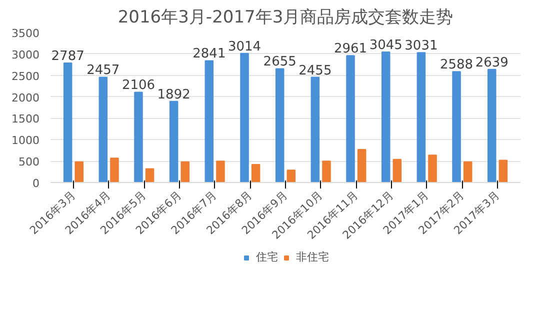  What do you see at coordinates (103, 70) in the screenshot?
I see `data-label: 2457` at bounding box center [103, 70].